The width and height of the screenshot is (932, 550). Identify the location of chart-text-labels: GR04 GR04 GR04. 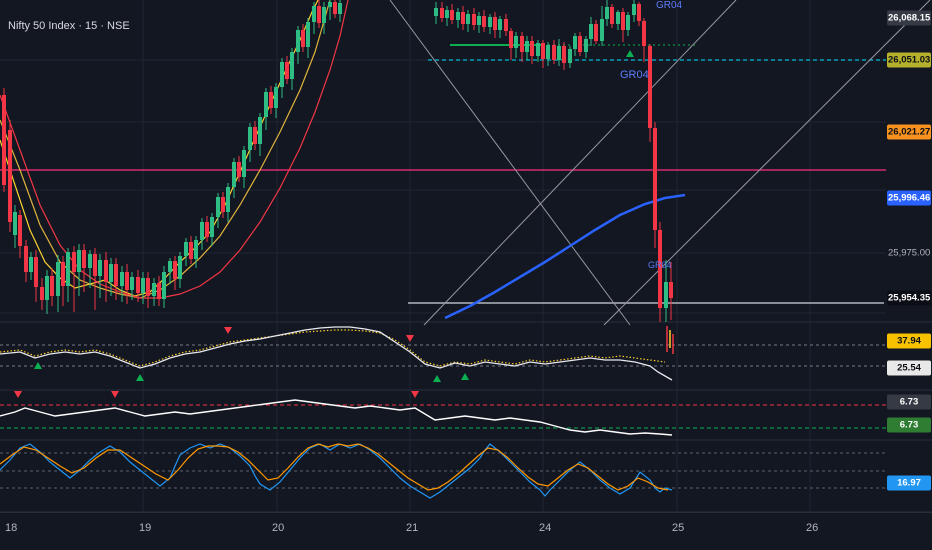
(651, 135).